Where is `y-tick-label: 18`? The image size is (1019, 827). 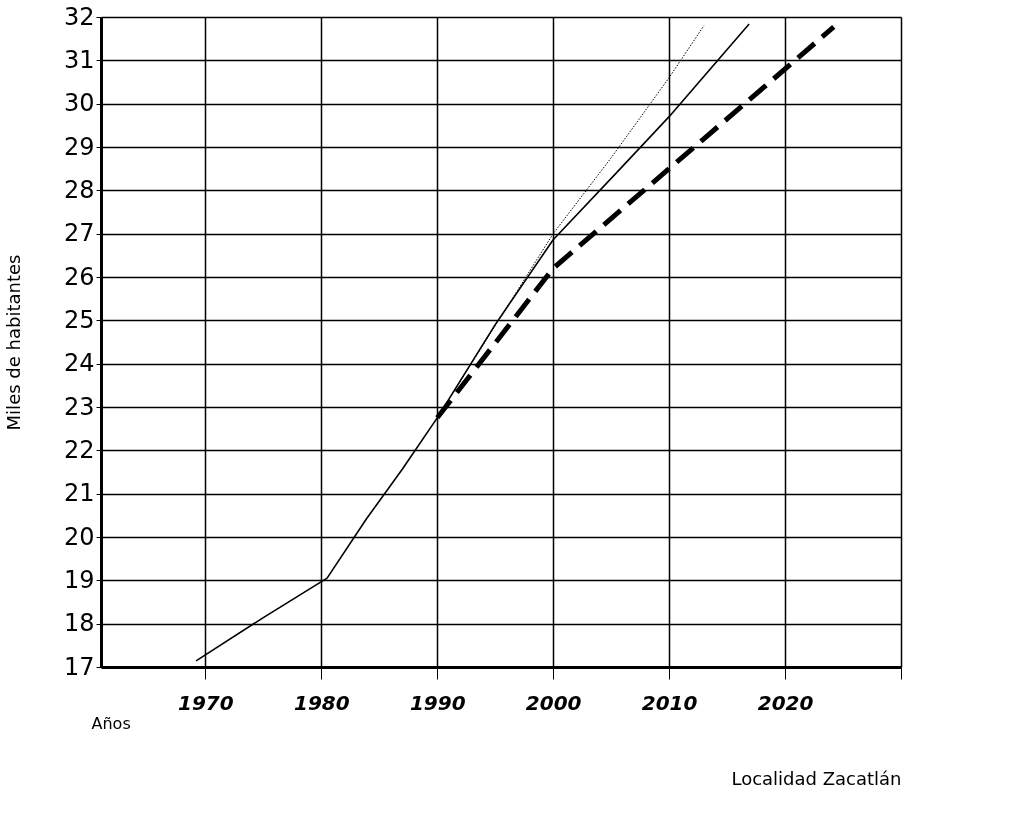
y-tick-label: 18 is located at coordinates (79, 623).